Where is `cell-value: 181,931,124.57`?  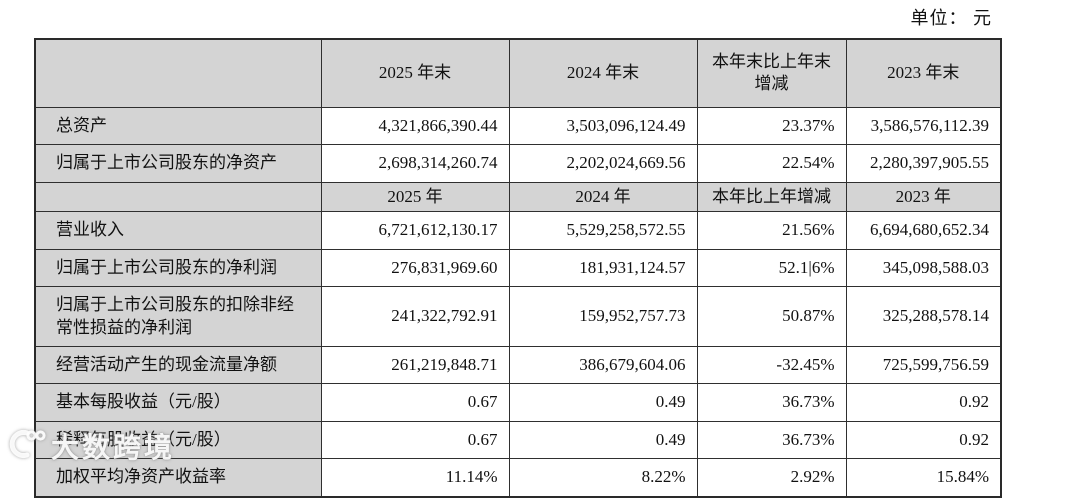 cell-value: 181,931,124.57 is located at coordinates (603, 268).